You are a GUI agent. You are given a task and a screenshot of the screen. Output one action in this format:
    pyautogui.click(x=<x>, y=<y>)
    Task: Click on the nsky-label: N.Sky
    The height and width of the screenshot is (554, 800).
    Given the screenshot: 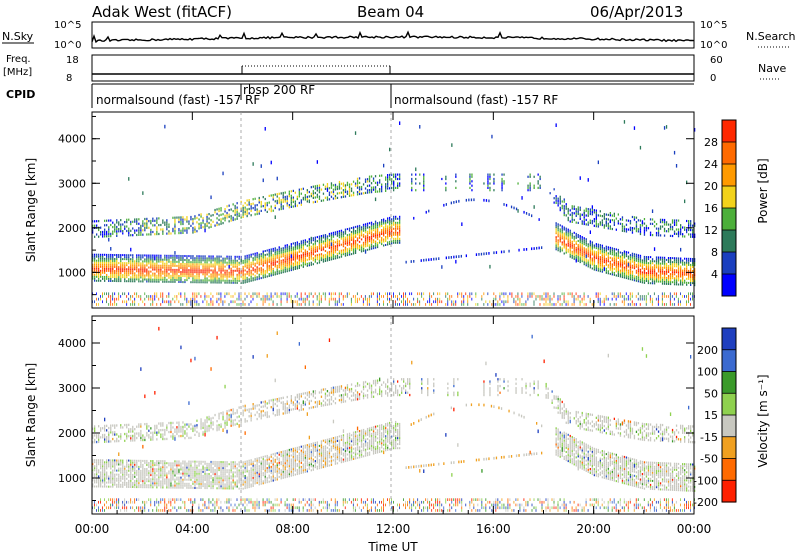 What is the action you would take?
    pyautogui.click(x=18, y=36)
    